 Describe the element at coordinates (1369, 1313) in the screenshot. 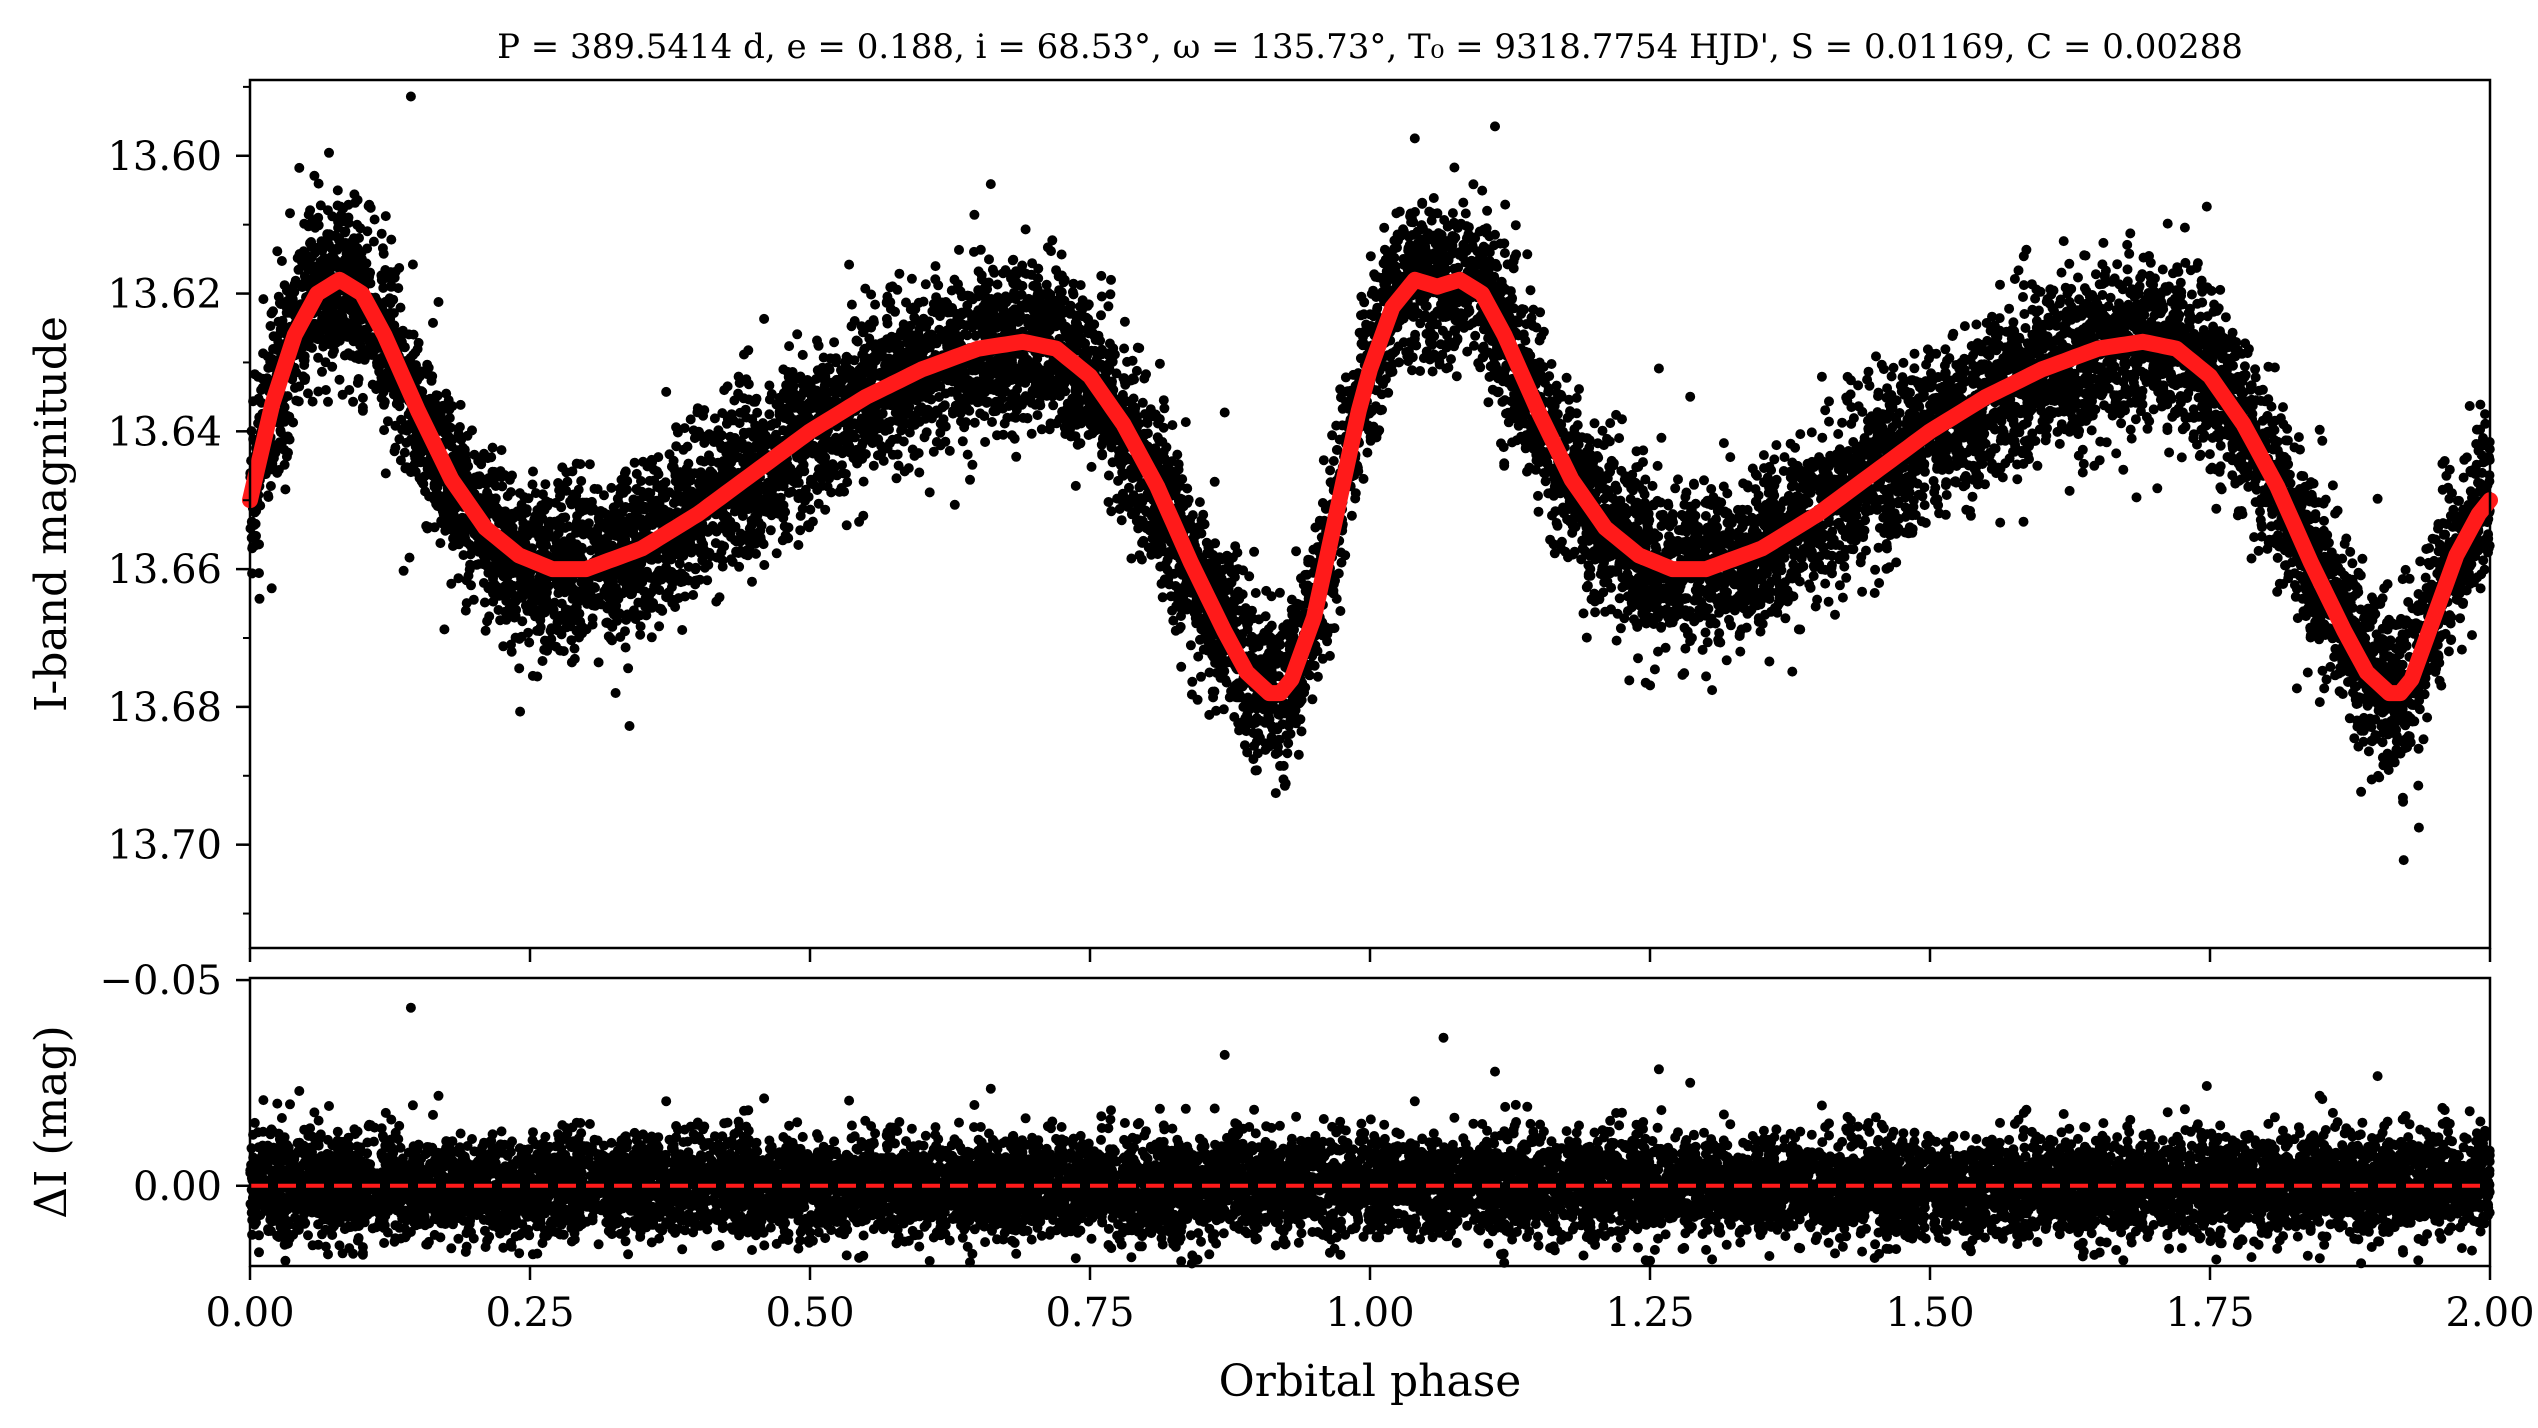

I see `bottom-x-tick-label: 1.00` at that location.